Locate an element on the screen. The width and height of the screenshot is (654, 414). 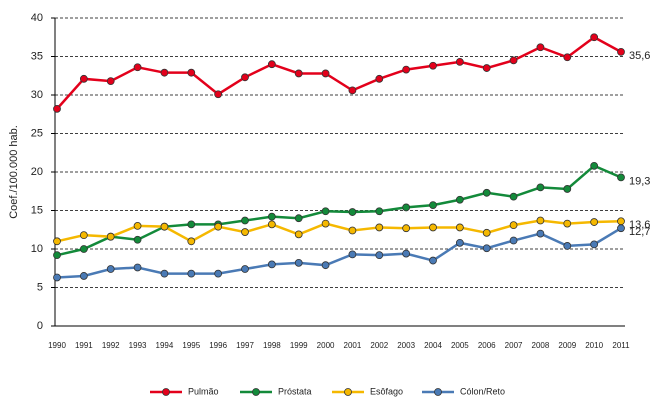
x-tick-label: 1994 is located at coordinates (165, 345).